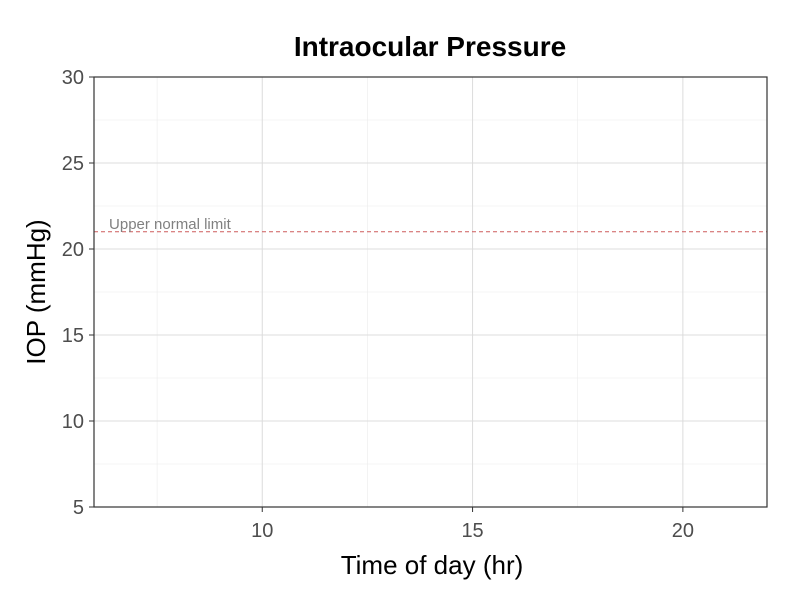 This screenshot has width=800, height=600. What do you see at coordinates (472, 531) in the screenshot?
I see `x-tick-label: 15` at bounding box center [472, 531].